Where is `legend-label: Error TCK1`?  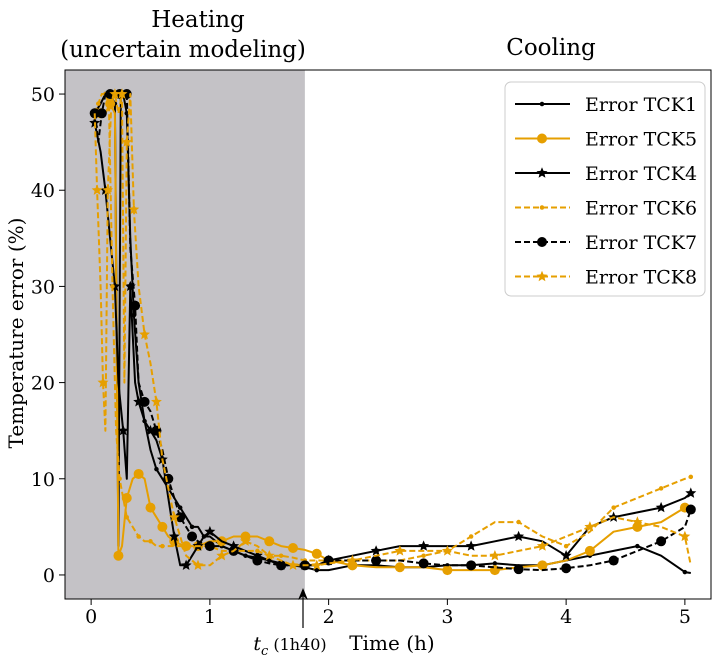
legend-label: Error TCK1 is located at coordinates (641, 105).